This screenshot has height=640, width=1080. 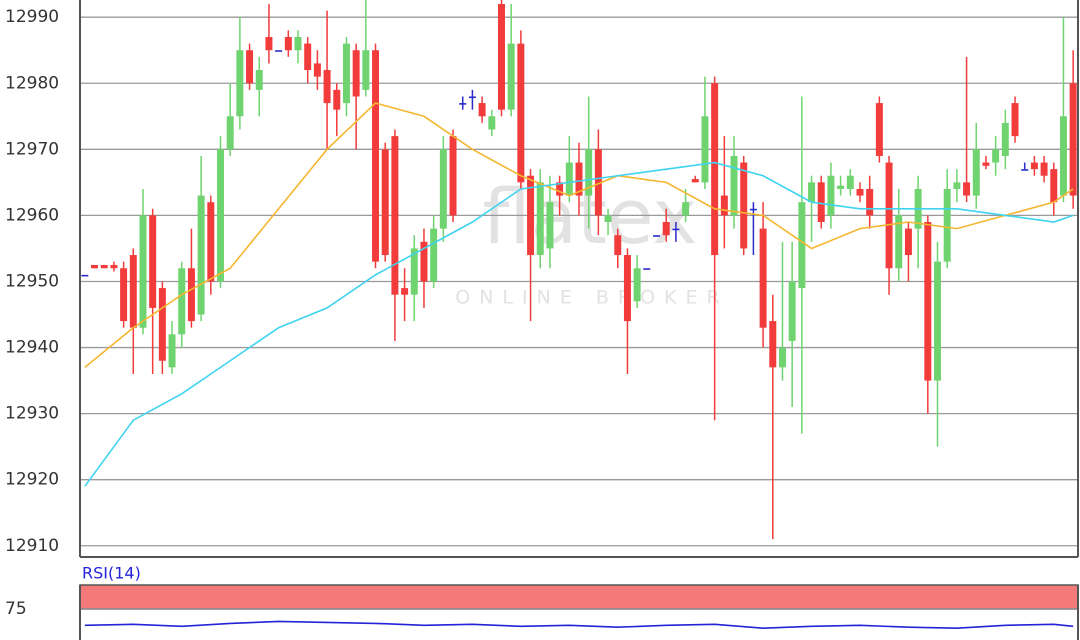 What do you see at coordinates (32, 281) in the screenshot?
I see `y-tick-label: 12950` at bounding box center [32, 281].